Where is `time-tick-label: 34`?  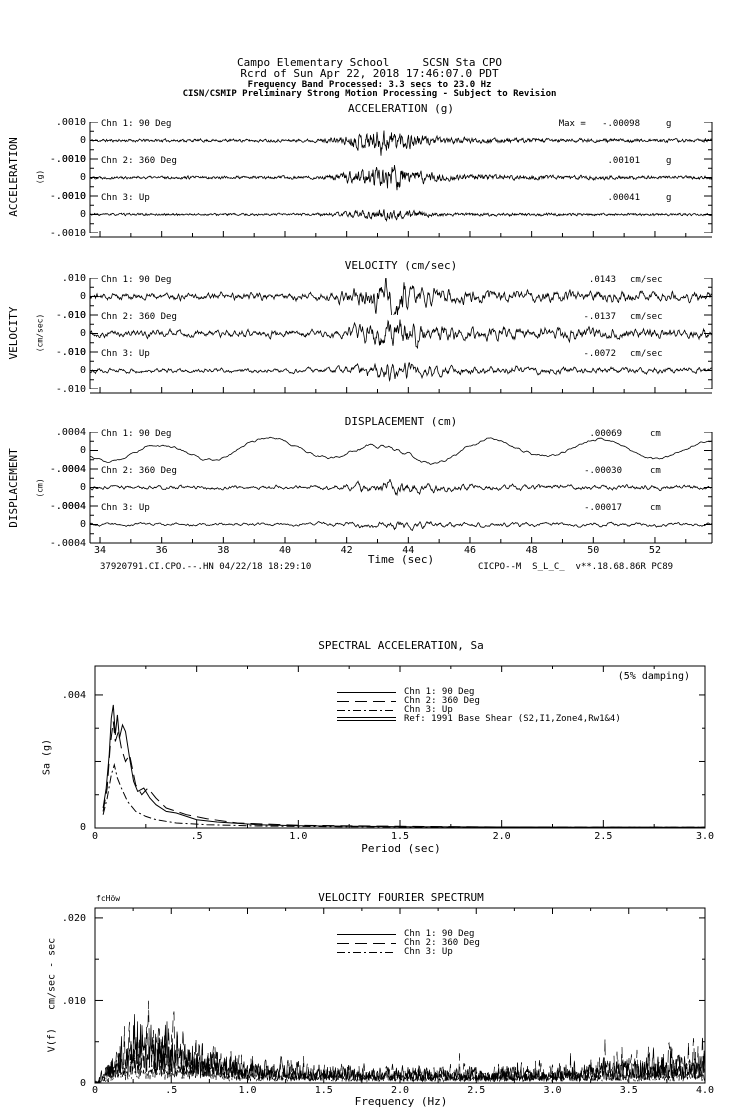
time-tick-label: 34 is located at coordinates (100, 550).